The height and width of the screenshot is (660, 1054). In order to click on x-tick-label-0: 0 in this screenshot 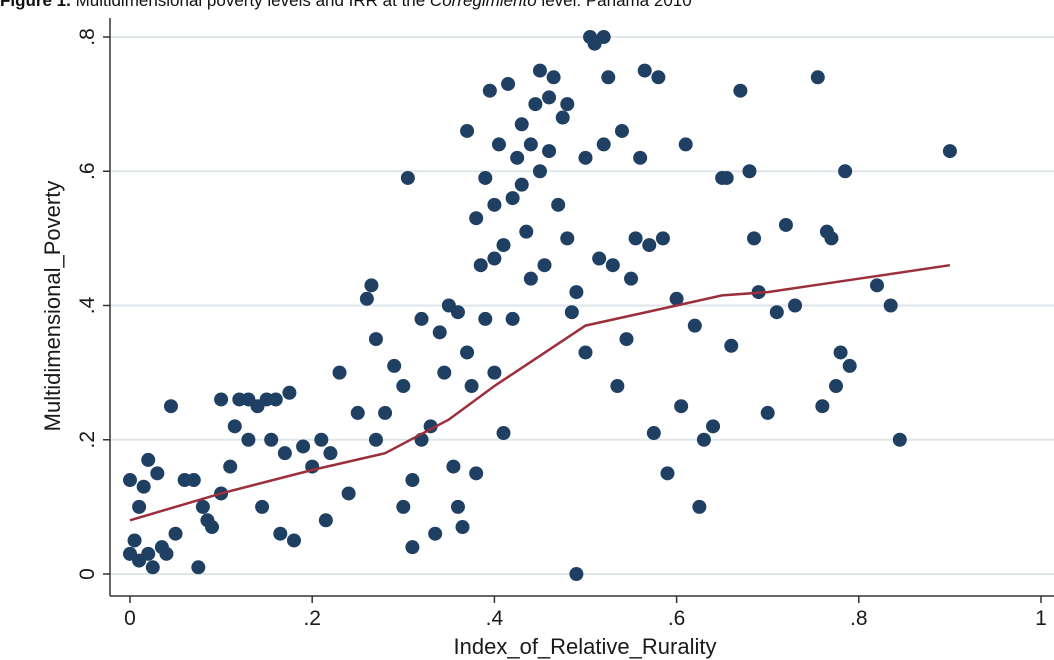, I will do `click(130, 618)`.